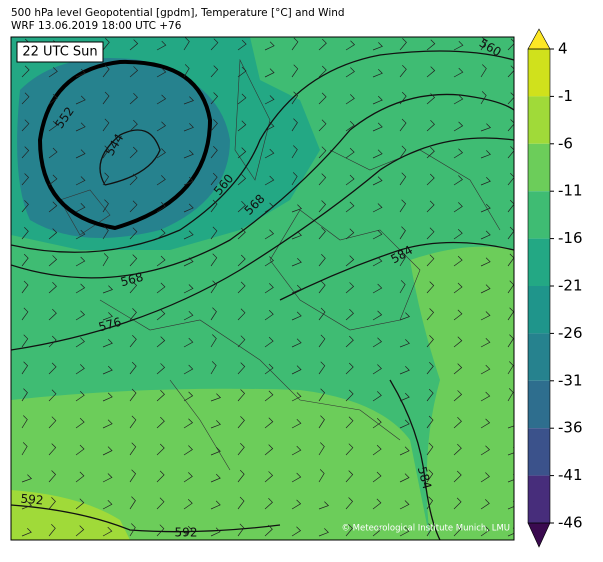 The image size is (603, 562). Describe the element at coordinates (130, 157) in the screenshot. I see `contour` at that location.